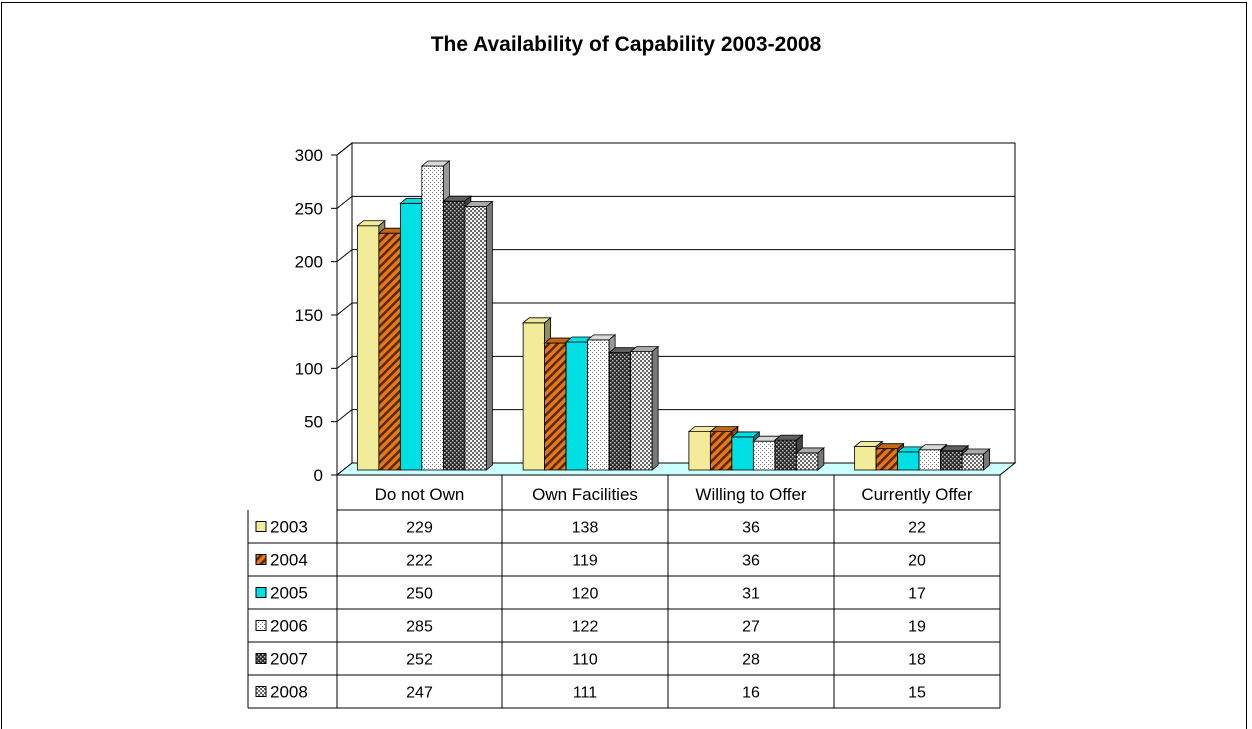 The width and height of the screenshot is (1252, 729). What do you see at coordinates (751, 594) in the screenshot?
I see `data-label: 31` at bounding box center [751, 594].